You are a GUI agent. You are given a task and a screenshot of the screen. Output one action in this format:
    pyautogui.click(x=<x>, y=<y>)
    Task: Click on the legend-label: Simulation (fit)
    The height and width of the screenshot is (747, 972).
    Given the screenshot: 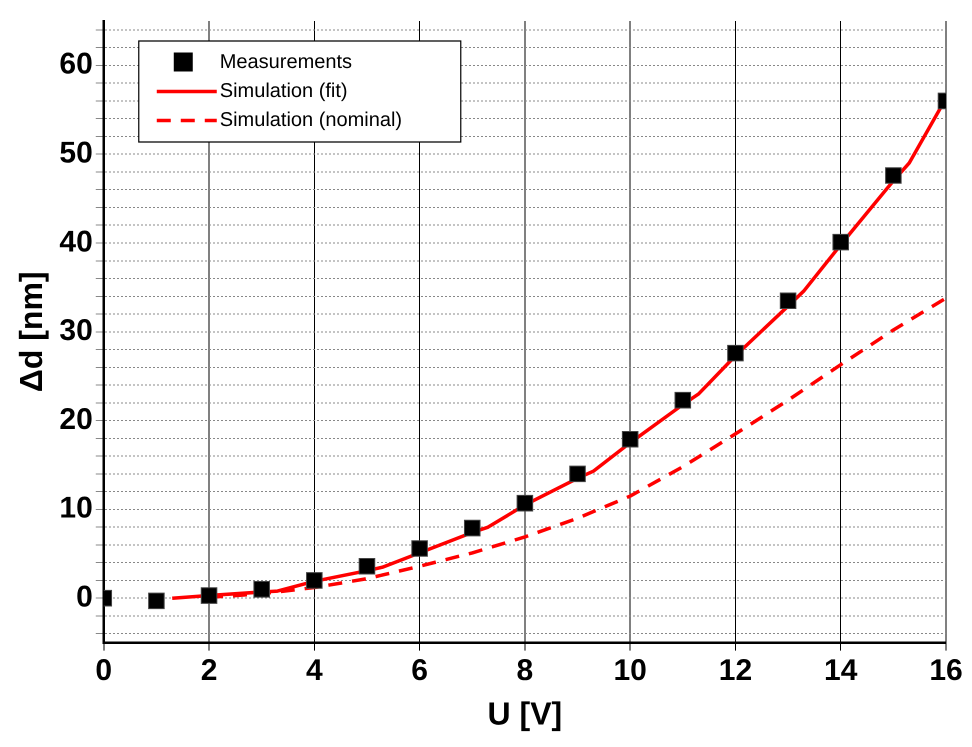 What is the action you would take?
    pyautogui.click(x=284, y=91)
    